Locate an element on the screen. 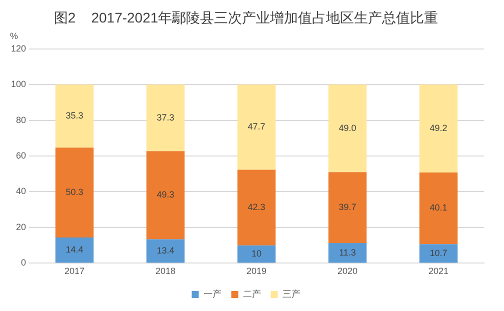 This screenshot has height=311, width=504. y-tick-label: 80 is located at coordinates (21, 119).